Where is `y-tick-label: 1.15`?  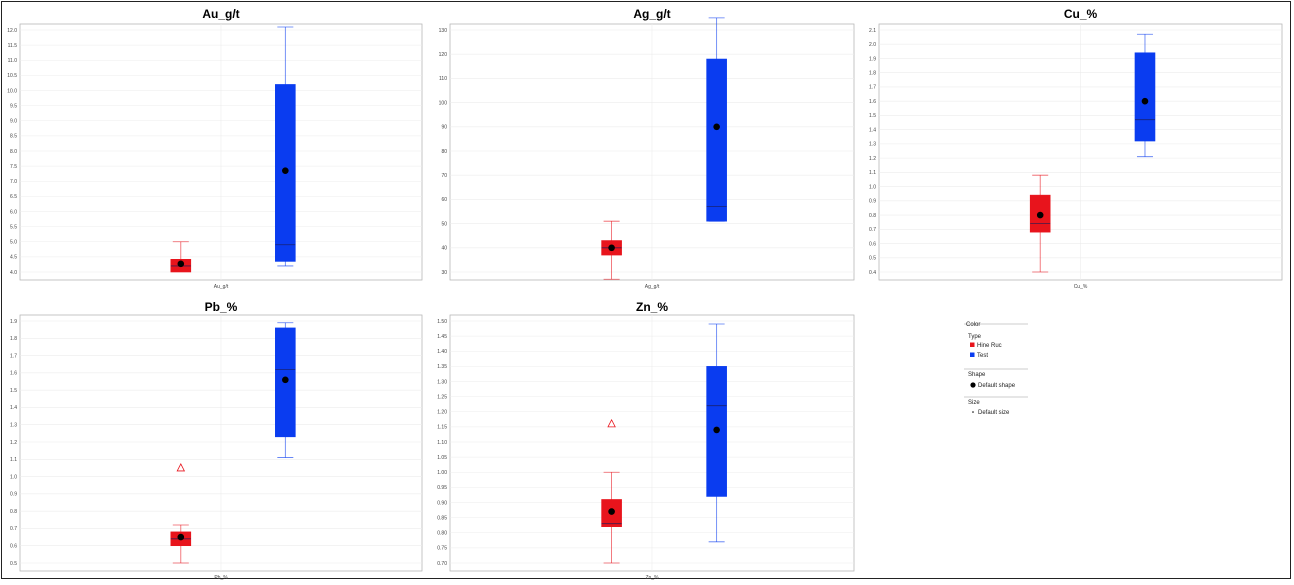 y-tick-label: 1.15 is located at coordinates (442, 428).